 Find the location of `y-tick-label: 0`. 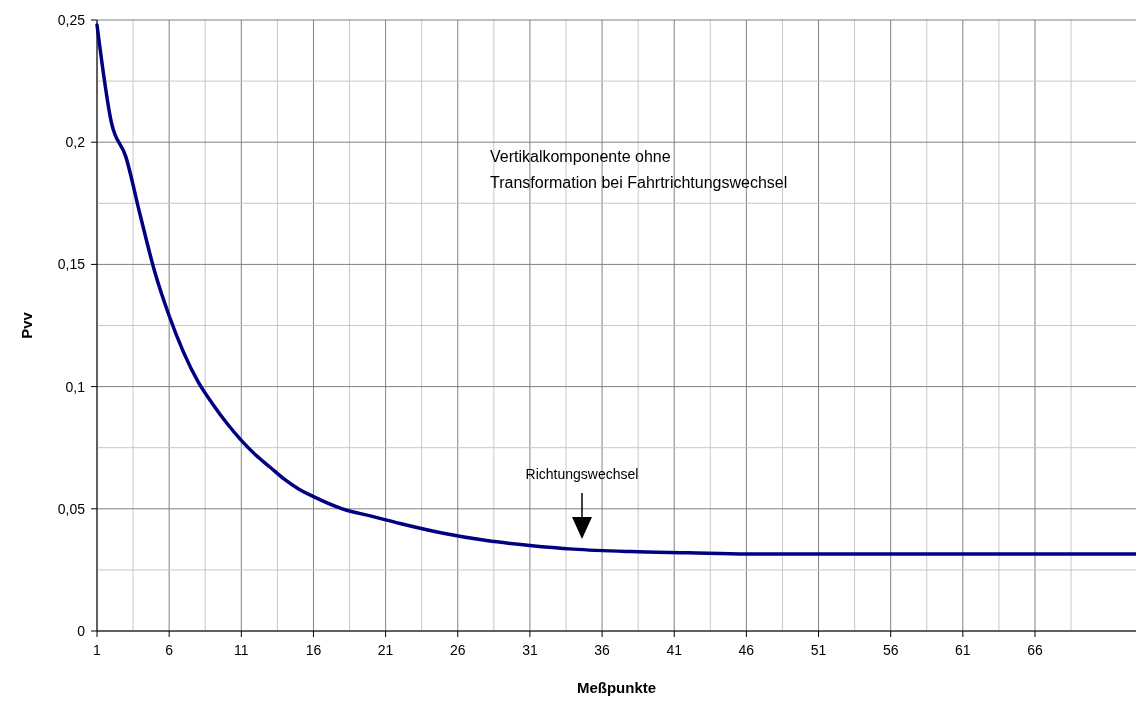

y-tick-label: 0 is located at coordinates (81, 631).